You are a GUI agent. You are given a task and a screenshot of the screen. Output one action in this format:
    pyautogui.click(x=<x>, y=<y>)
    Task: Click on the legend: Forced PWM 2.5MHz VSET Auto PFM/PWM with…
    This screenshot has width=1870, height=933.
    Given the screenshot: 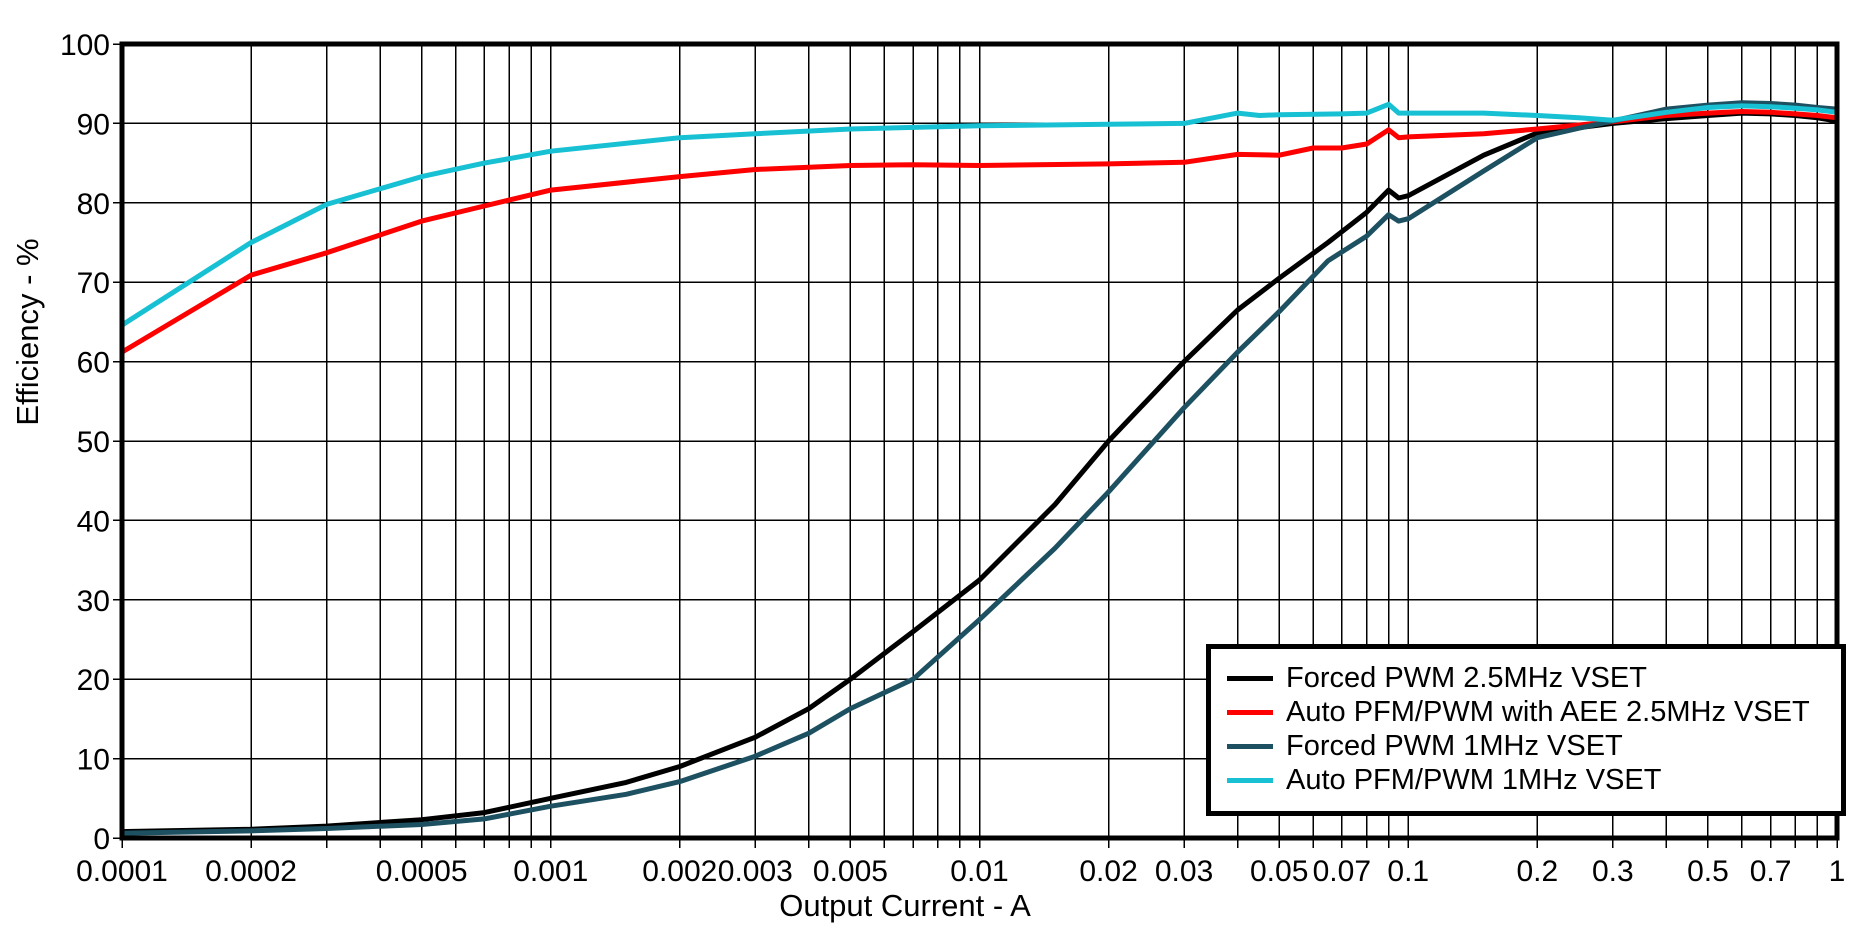 What is the action you would take?
    pyautogui.click(x=1526, y=730)
    